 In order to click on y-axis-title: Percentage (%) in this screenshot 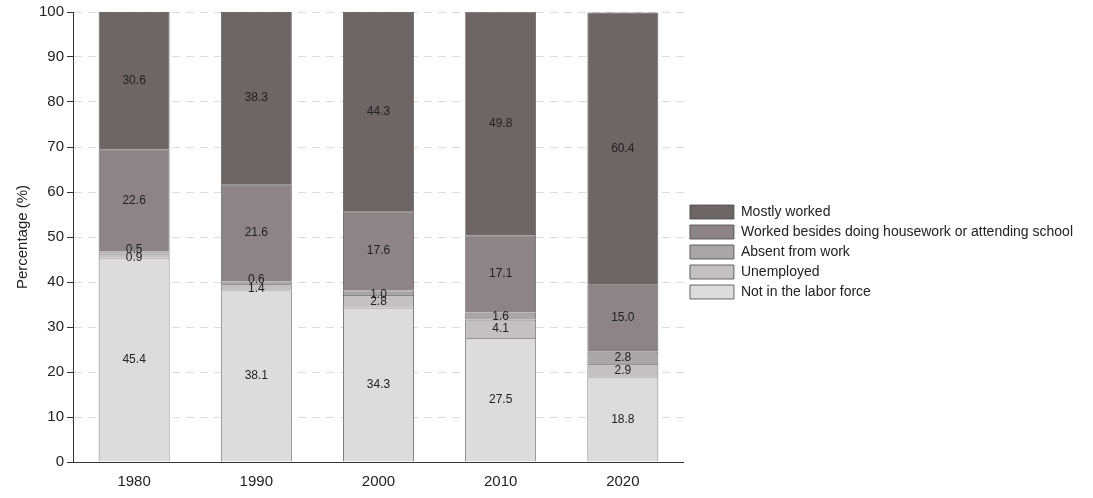, I will do `click(22, 237)`.